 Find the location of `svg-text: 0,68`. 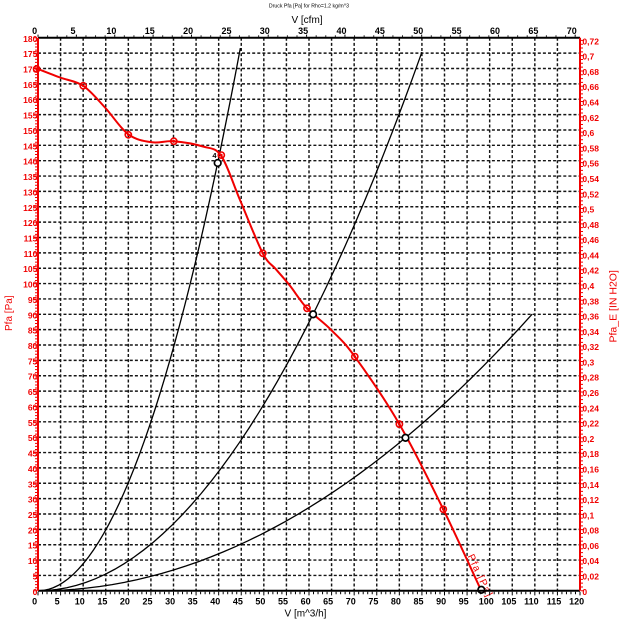

svg-text: 0,68 is located at coordinates (590, 72).